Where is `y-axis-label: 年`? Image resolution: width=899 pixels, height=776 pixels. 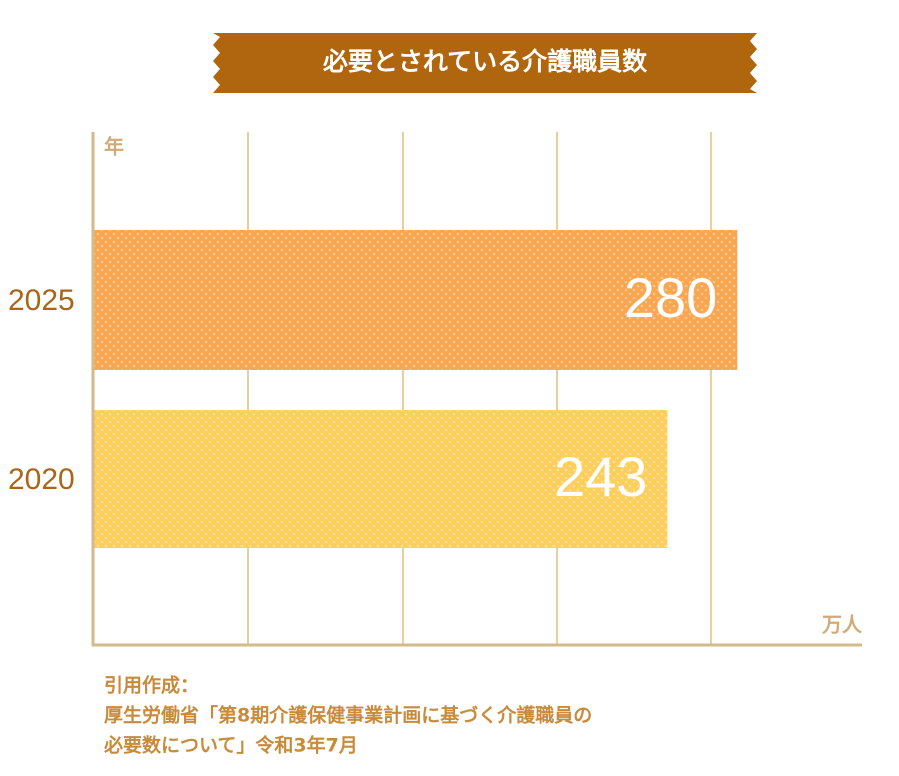
y-axis-label: 年 is located at coordinates (114, 147).